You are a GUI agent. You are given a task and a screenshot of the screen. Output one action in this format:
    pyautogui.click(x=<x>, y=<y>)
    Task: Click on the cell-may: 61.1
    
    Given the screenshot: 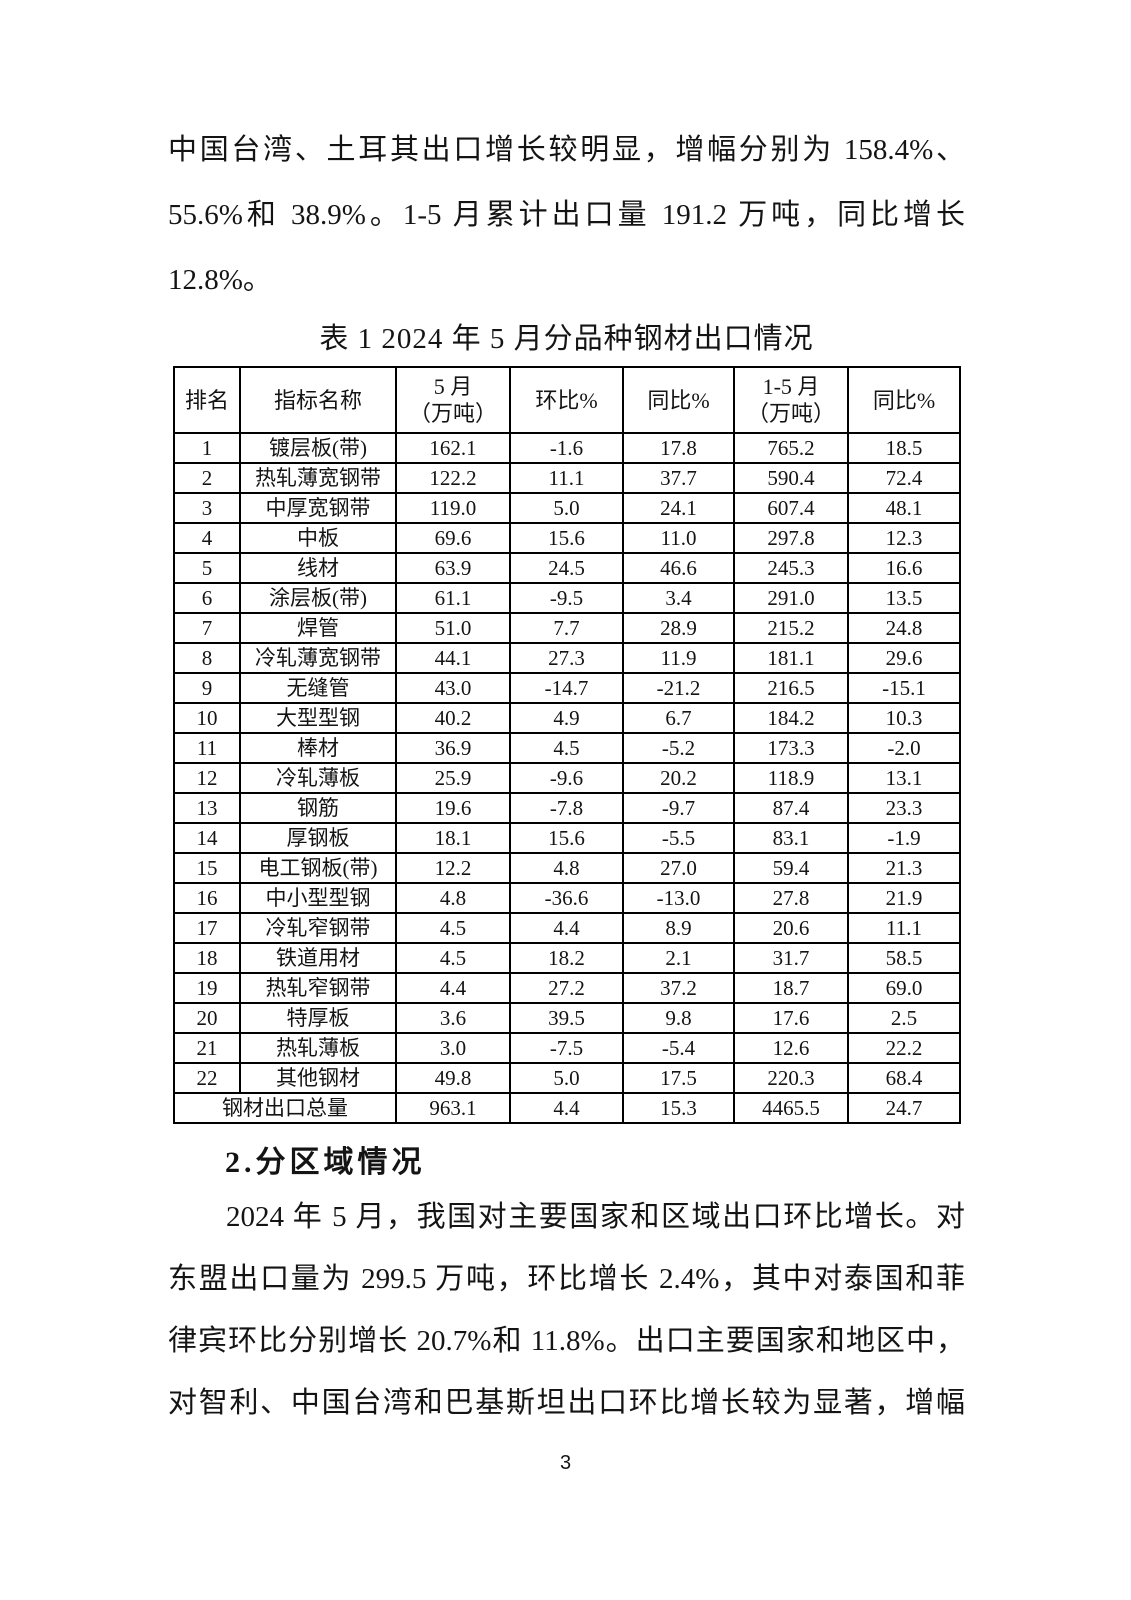 What is the action you would take?
    pyautogui.click(x=453, y=598)
    